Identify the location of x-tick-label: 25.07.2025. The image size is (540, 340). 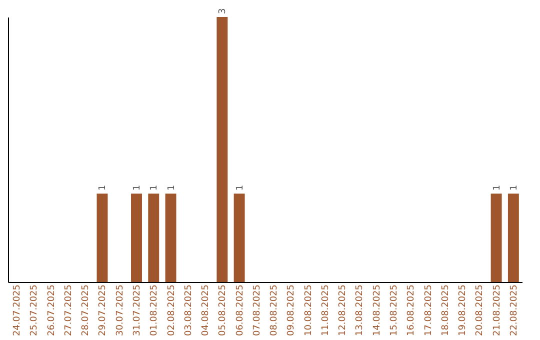
(35, 310).